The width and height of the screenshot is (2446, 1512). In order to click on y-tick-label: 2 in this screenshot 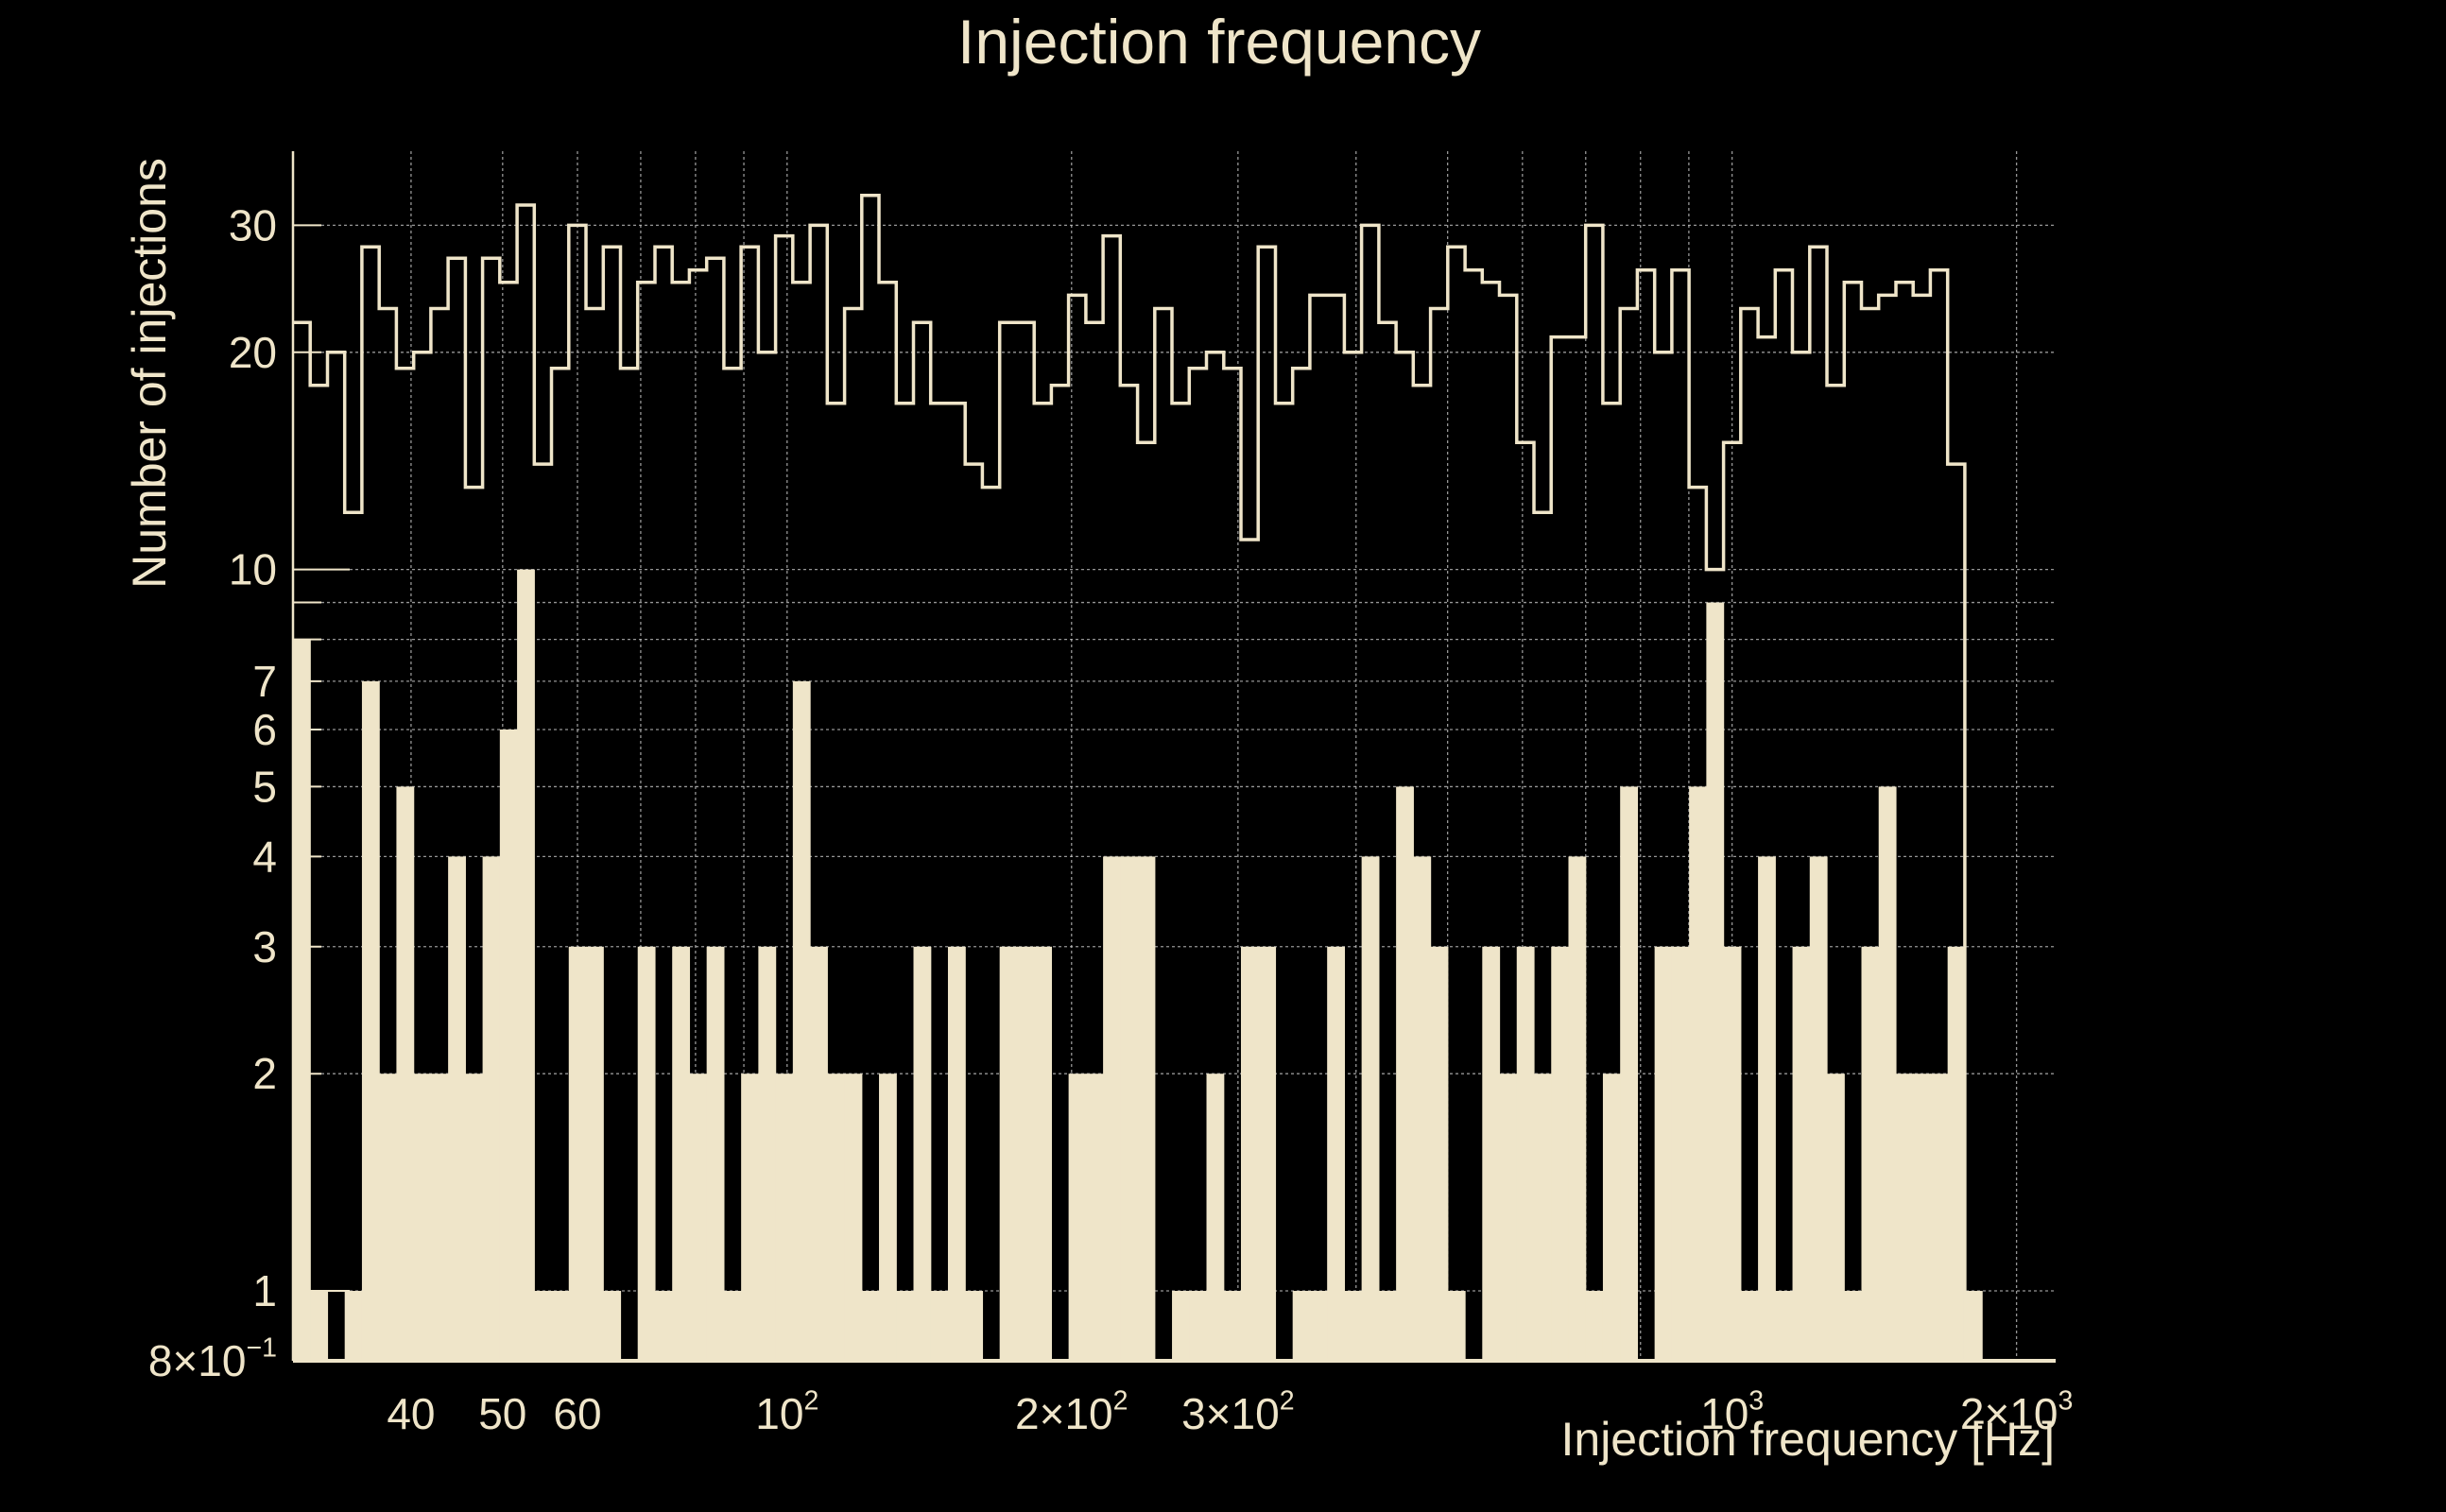, I will do `click(264, 1073)`.